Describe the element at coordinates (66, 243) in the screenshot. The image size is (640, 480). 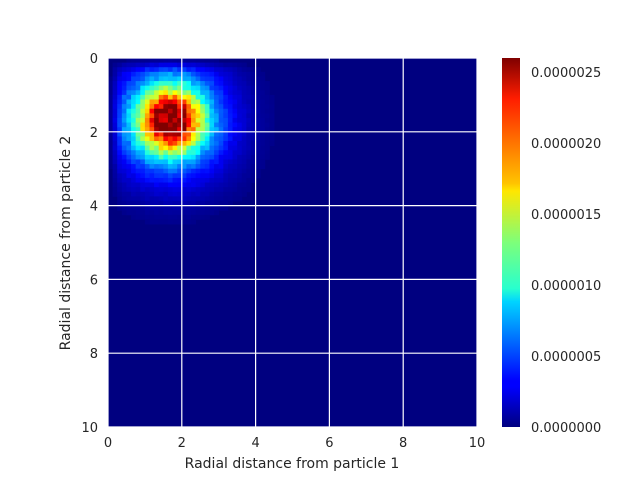
I see `y-axis-label: Radial distance from particle 2` at that location.